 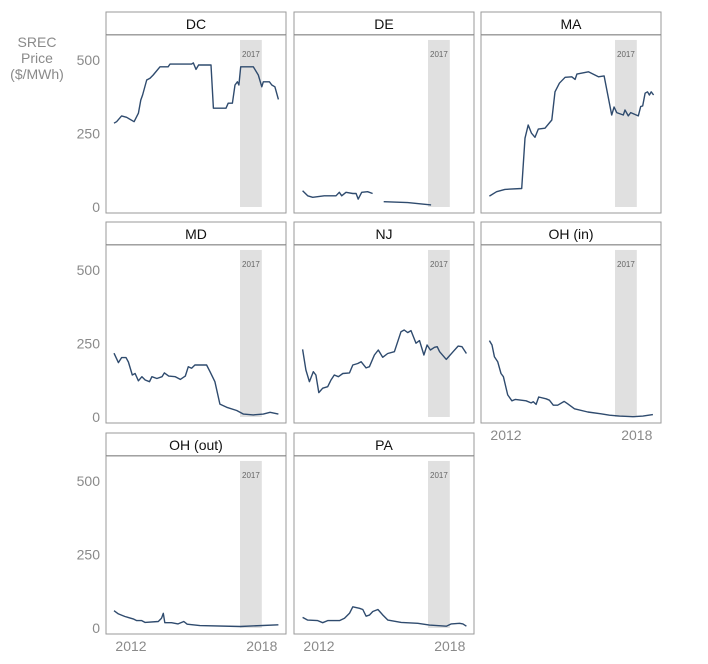 I want to click on facet-label: NJ, so click(x=383, y=234).